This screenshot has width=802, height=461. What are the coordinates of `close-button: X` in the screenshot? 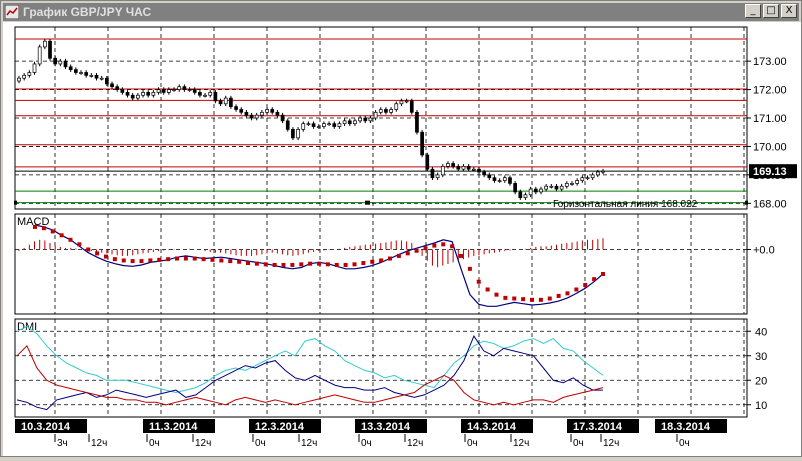 It's located at (789, 11).